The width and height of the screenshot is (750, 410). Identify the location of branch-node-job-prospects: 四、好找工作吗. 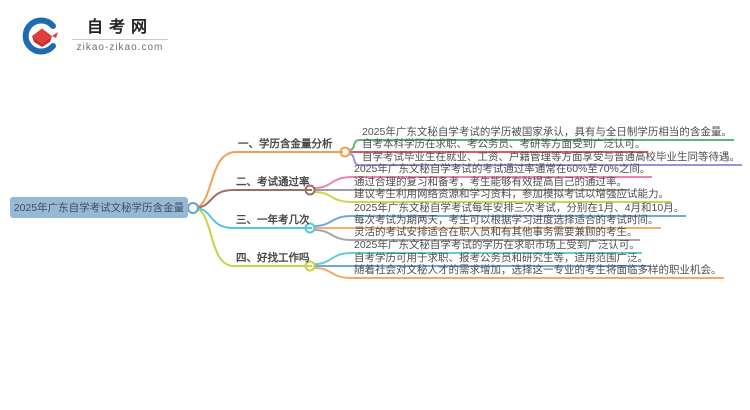
(273, 259).